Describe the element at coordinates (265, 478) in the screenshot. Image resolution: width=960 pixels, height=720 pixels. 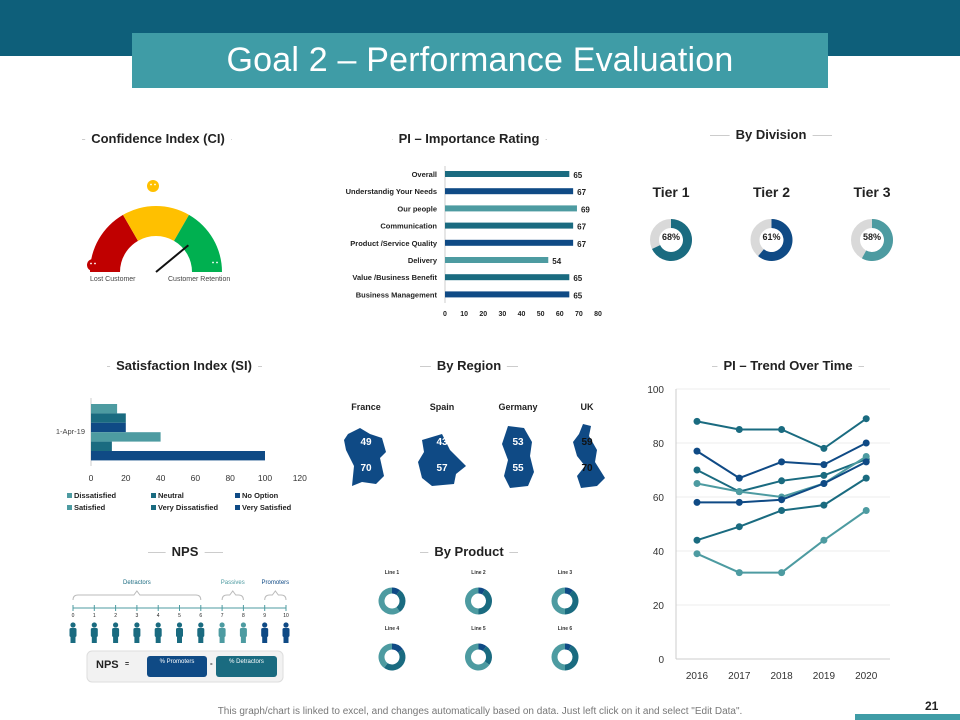
I see `si-tick-label: 100` at that location.